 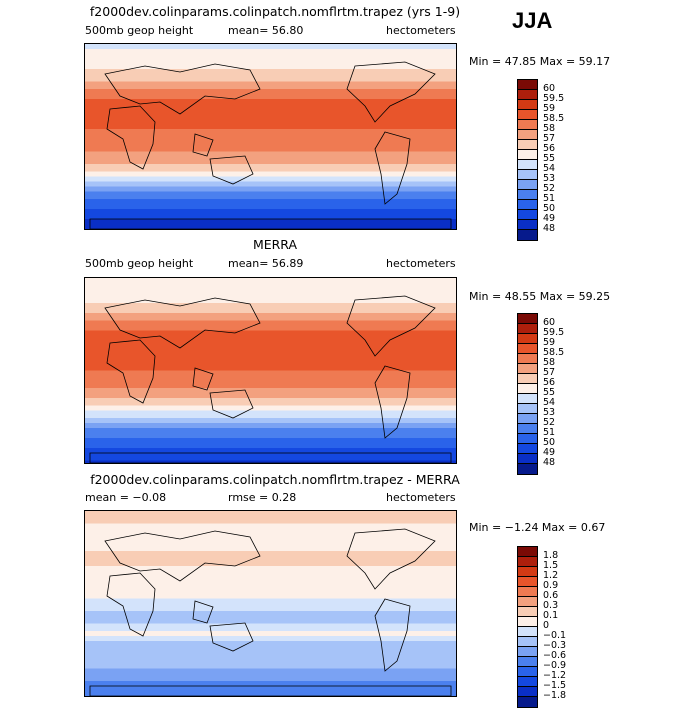 What do you see at coordinates (551, 565) in the screenshot?
I see `colorbar-tick-label: 1.5` at bounding box center [551, 565].